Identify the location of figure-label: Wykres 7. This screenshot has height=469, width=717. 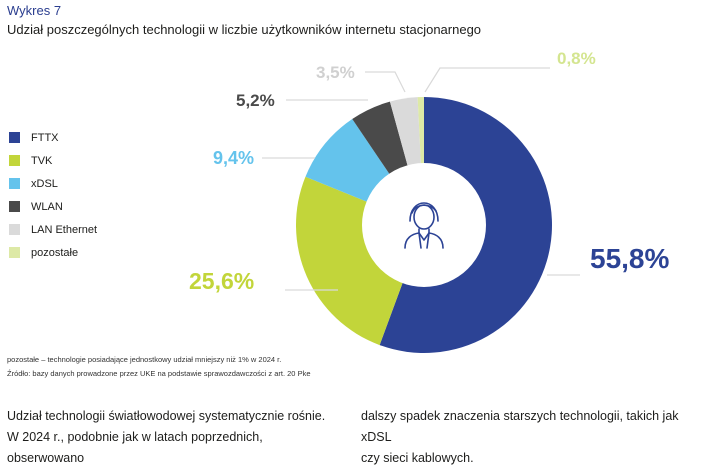
(34, 10).